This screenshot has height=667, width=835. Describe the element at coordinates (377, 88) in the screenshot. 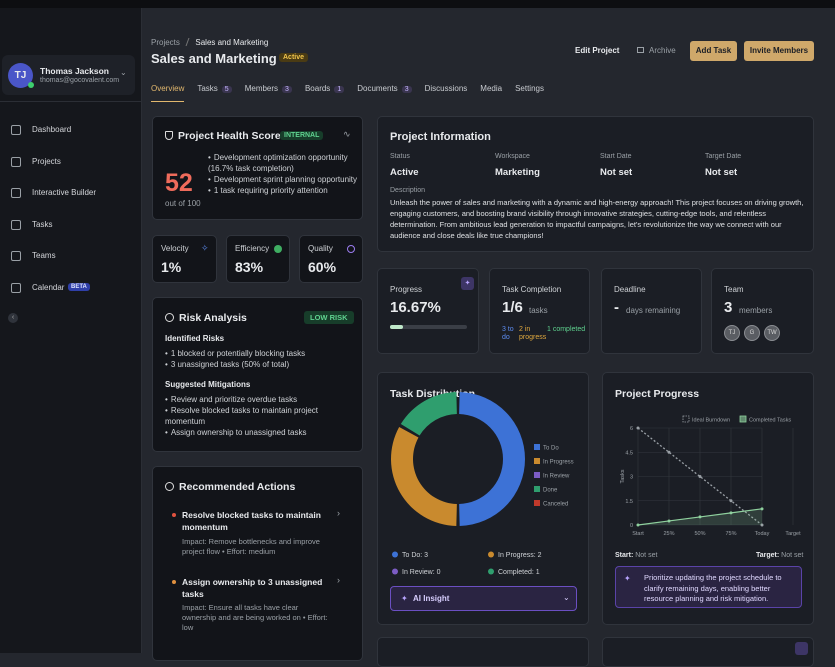

I see `tab-label: Documents` at that location.